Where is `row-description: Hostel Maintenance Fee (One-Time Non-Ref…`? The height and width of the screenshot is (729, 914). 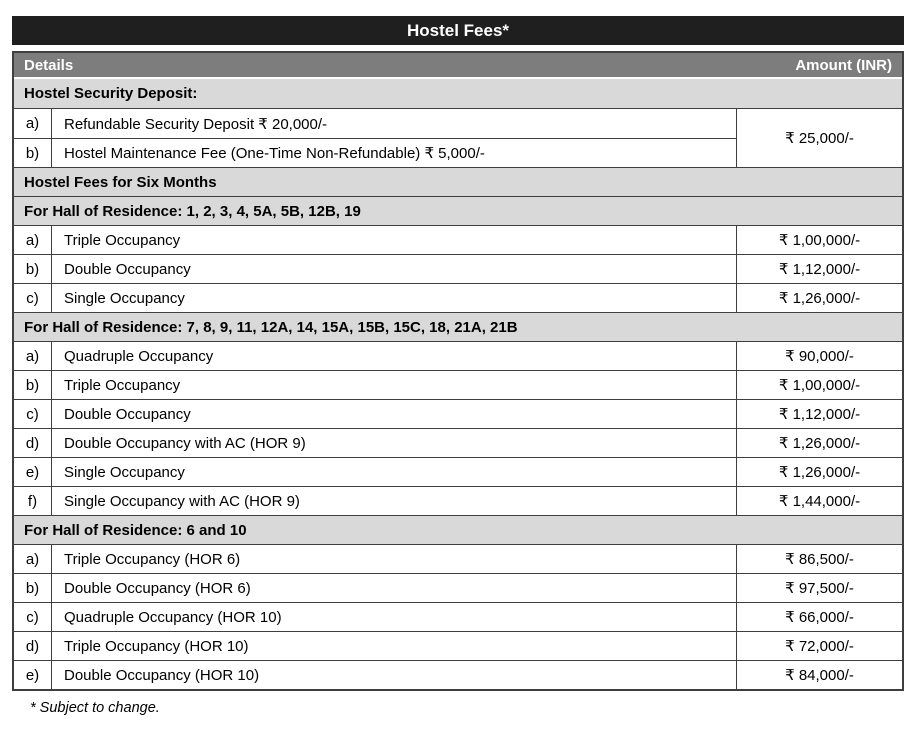 row-description: Hostel Maintenance Fee (One-Time Non-Ref… is located at coordinates (274, 153).